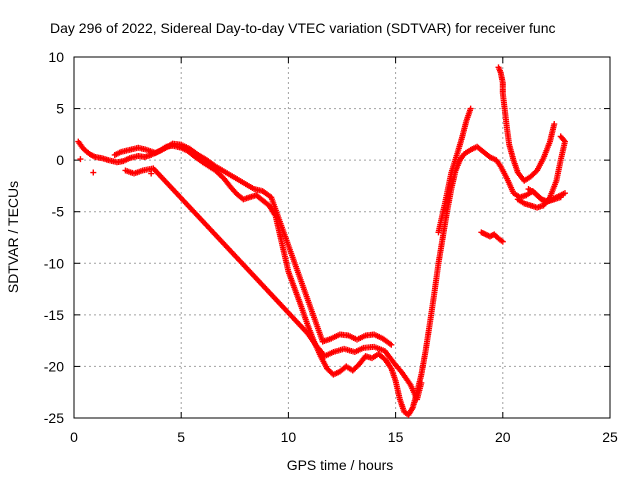 The height and width of the screenshot is (480, 640). I want to click on data-point-lower, so click(421, 382).